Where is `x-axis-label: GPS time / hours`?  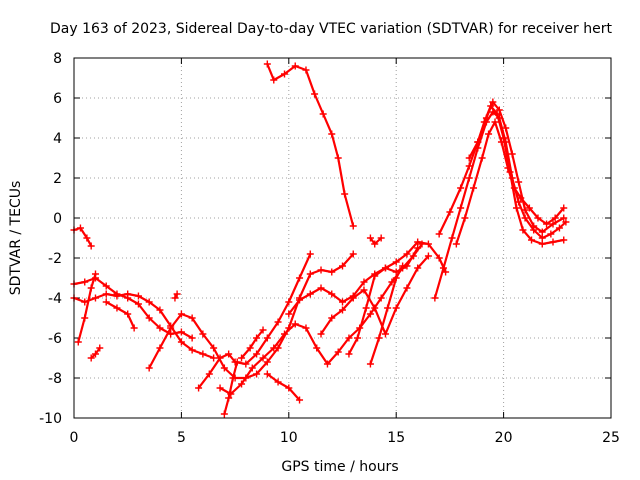
x-axis-label: GPS time / hours is located at coordinates (339, 467).